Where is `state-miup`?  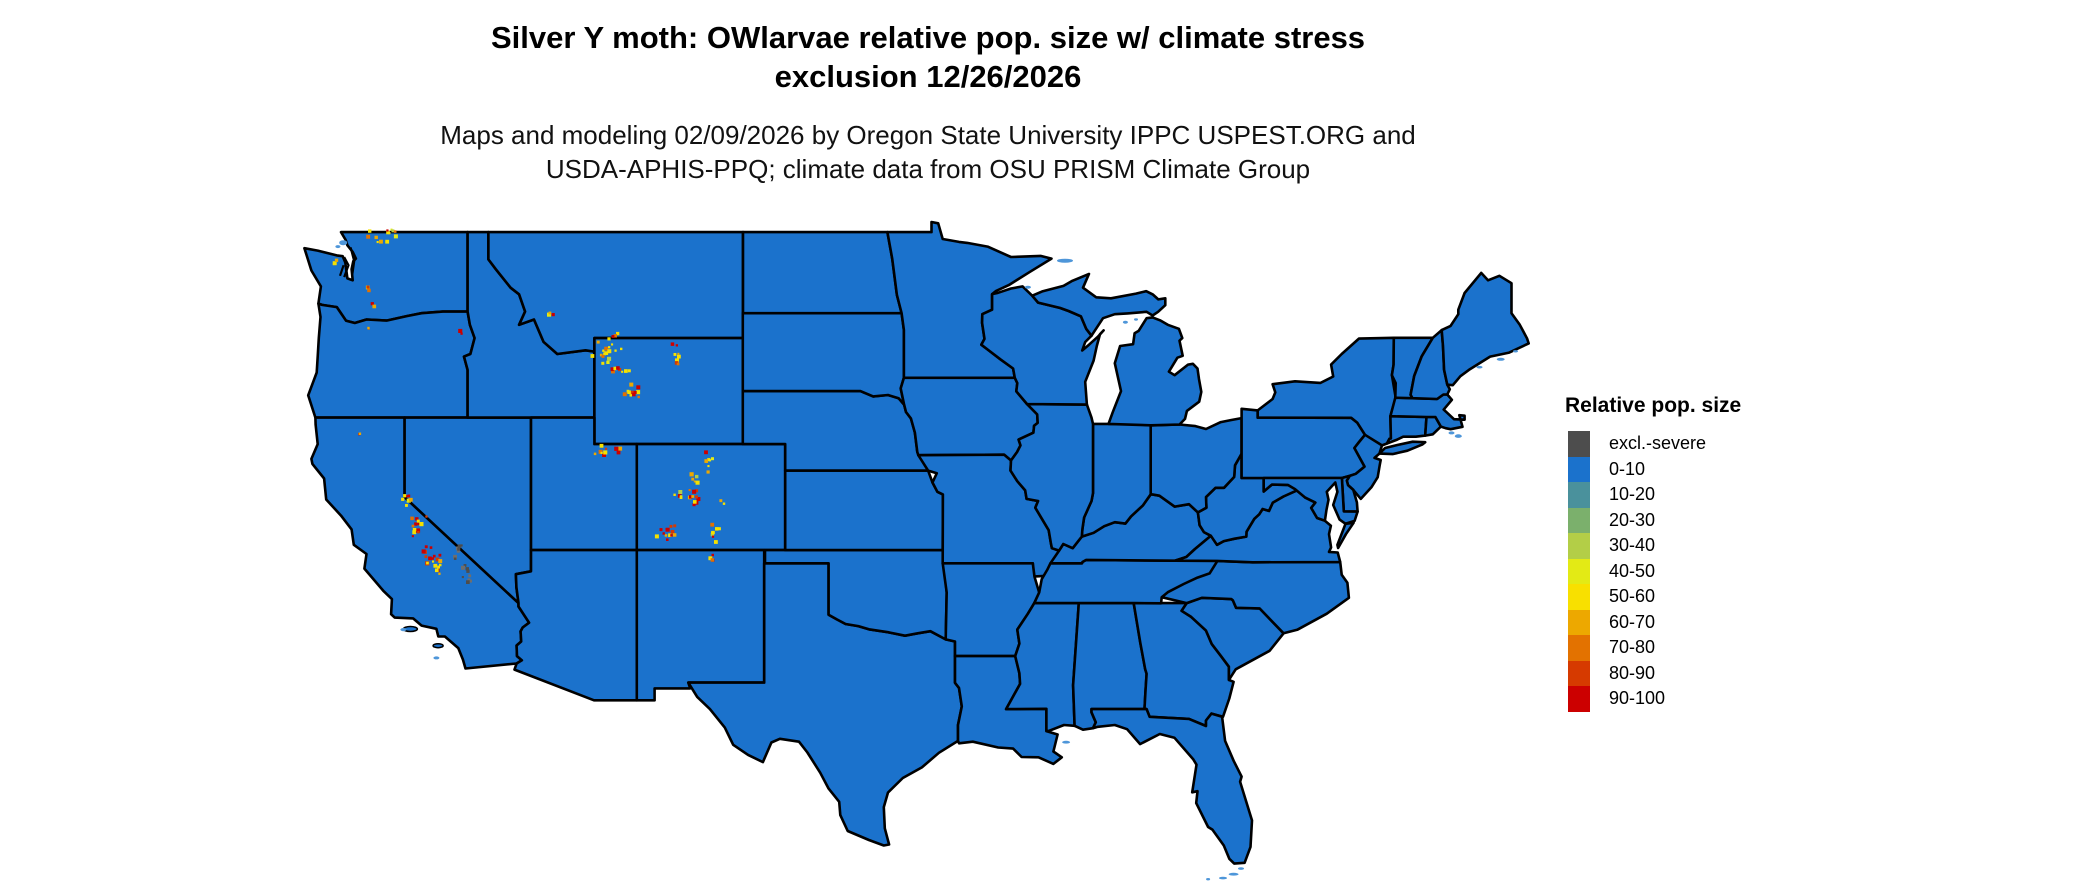 state-miup is located at coordinates (1098, 304).